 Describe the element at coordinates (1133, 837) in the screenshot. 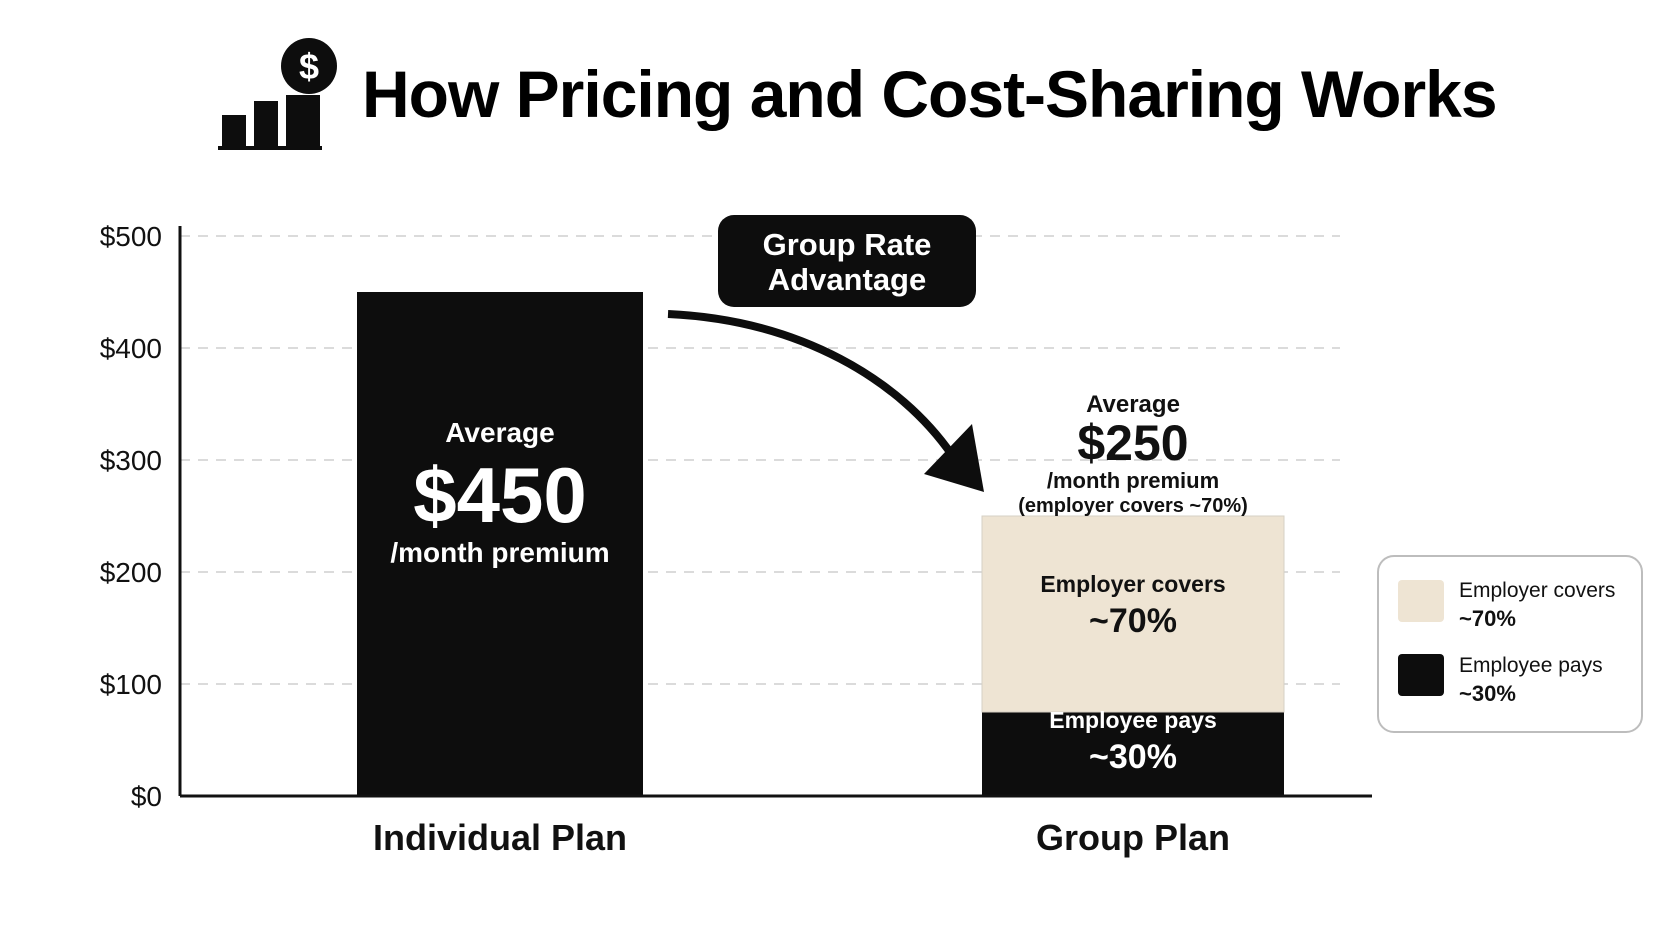

I see `category-label-group: Group Plan` at that location.